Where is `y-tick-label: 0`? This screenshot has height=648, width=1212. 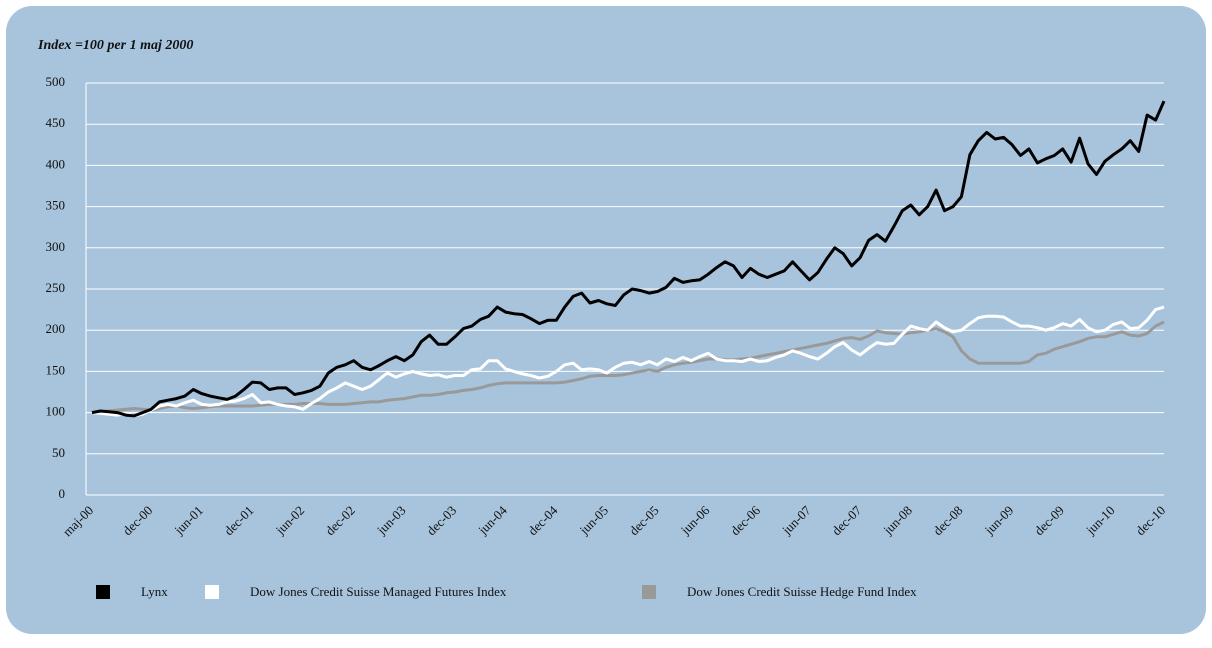 y-tick-label: 0 is located at coordinates (62, 493).